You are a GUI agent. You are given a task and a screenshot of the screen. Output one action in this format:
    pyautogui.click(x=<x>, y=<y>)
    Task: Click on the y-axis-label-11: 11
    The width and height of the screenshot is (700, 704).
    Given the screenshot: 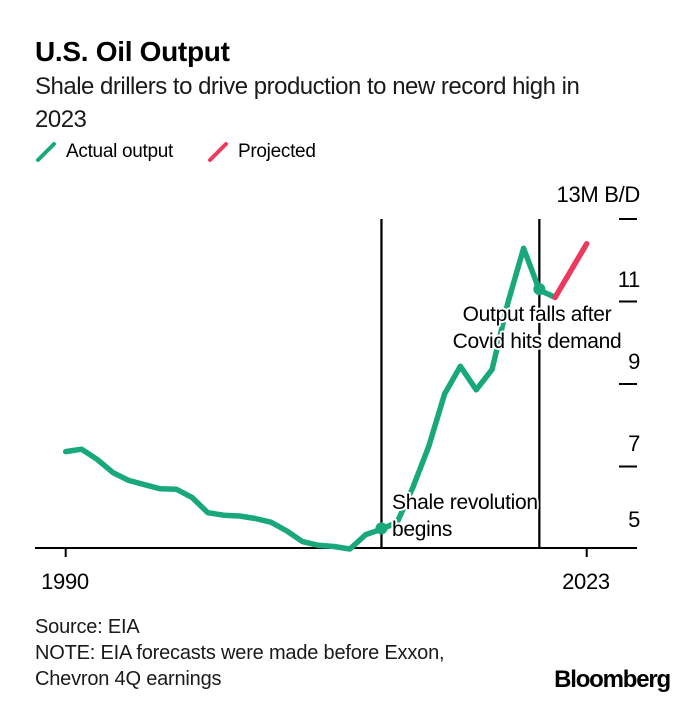 What is the action you would take?
    pyautogui.click(x=629, y=279)
    